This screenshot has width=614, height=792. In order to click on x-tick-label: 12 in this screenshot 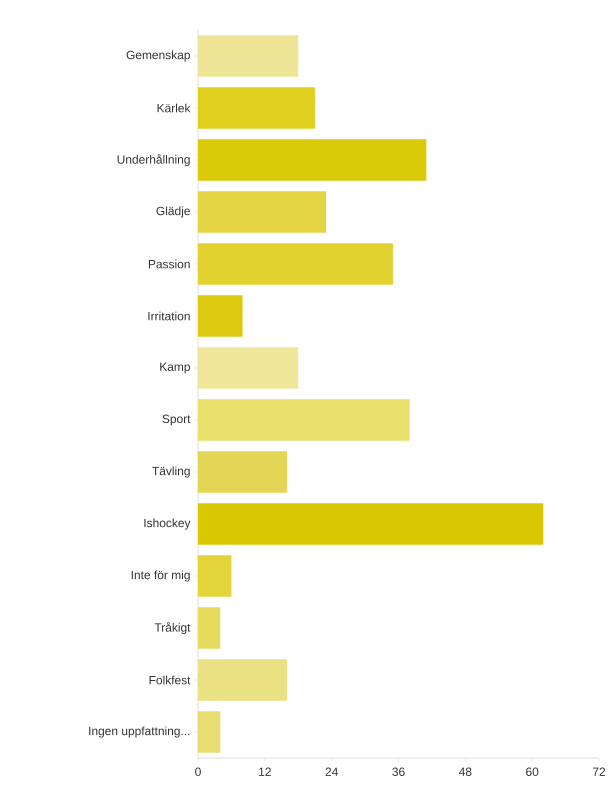, I will do `click(265, 772)`.